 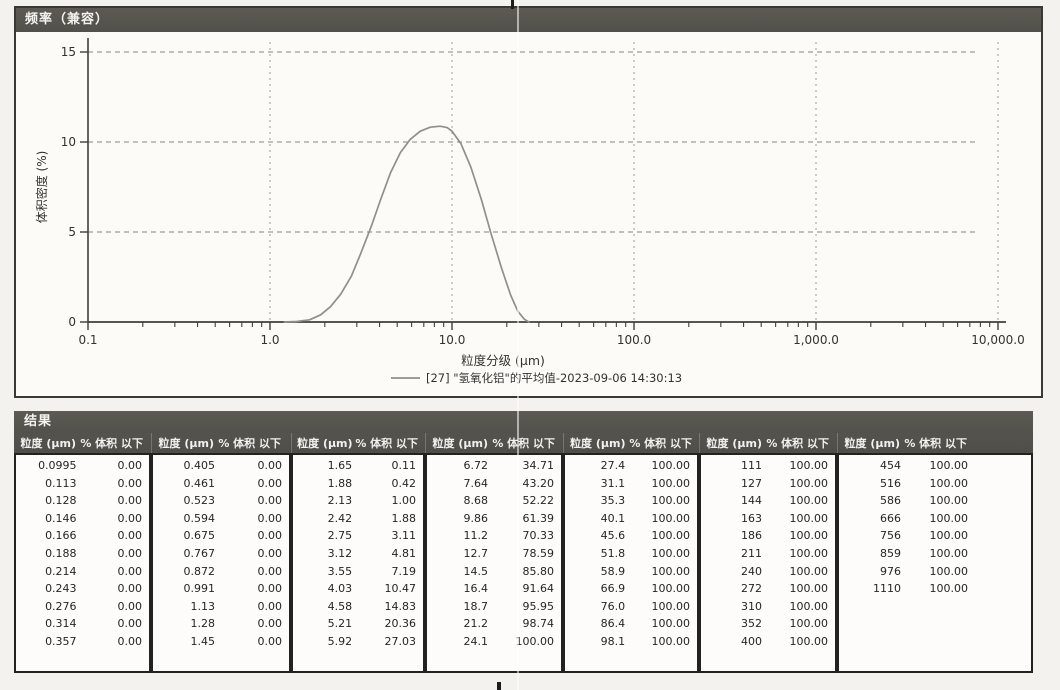 What do you see at coordinates (340, 483) in the screenshot?
I see `size-cell: 1.88` at bounding box center [340, 483].